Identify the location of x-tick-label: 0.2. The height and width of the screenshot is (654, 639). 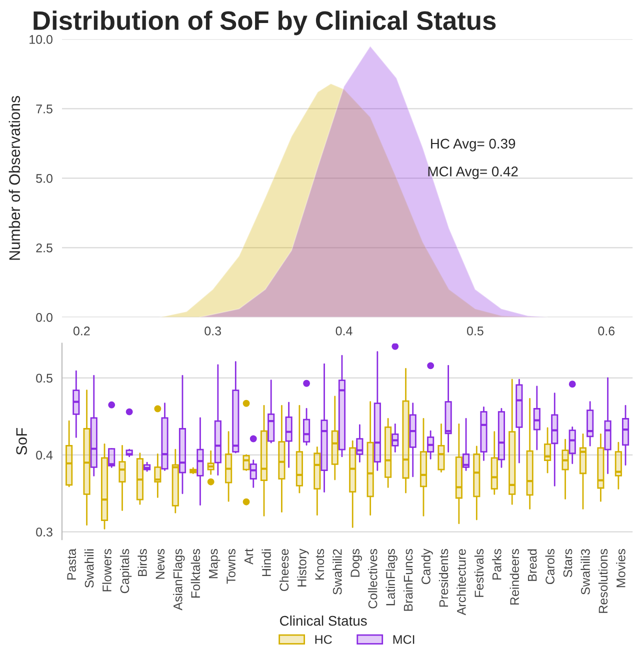
(81, 331).